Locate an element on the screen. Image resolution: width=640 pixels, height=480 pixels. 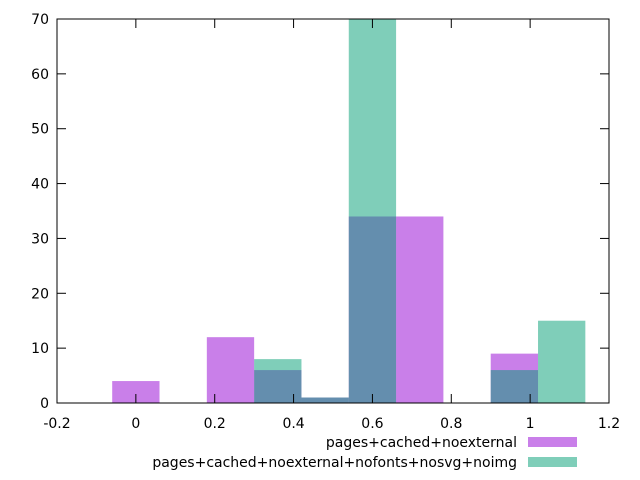
y-tick-label: 60 is located at coordinates (40, 75).